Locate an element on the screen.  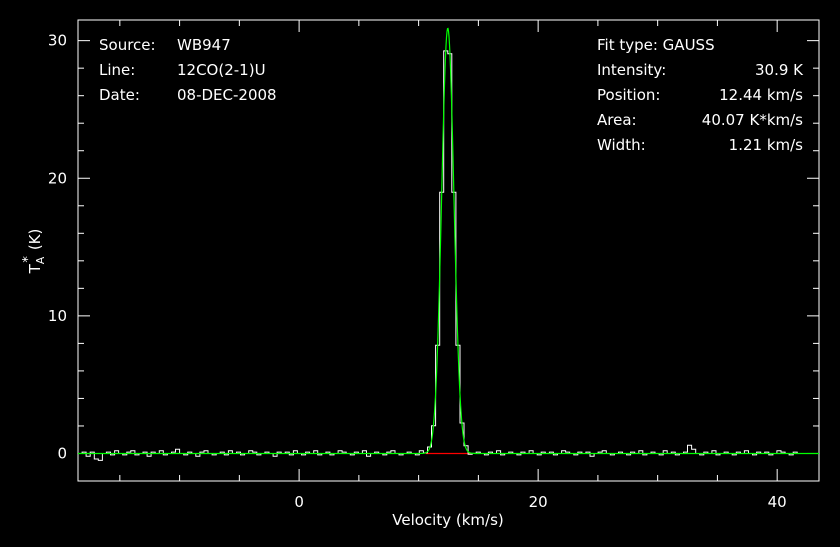
y-tick-label: 20 is located at coordinates (57, 178).